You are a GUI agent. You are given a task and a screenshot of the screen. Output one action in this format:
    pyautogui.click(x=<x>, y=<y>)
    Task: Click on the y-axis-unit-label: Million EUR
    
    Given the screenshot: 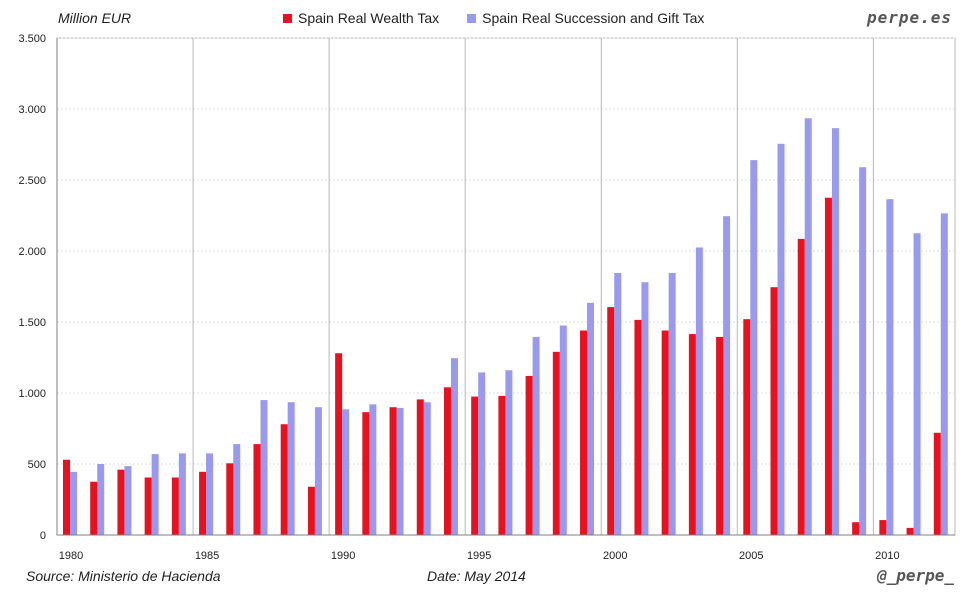 What is the action you would take?
    pyautogui.click(x=95, y=18)
    